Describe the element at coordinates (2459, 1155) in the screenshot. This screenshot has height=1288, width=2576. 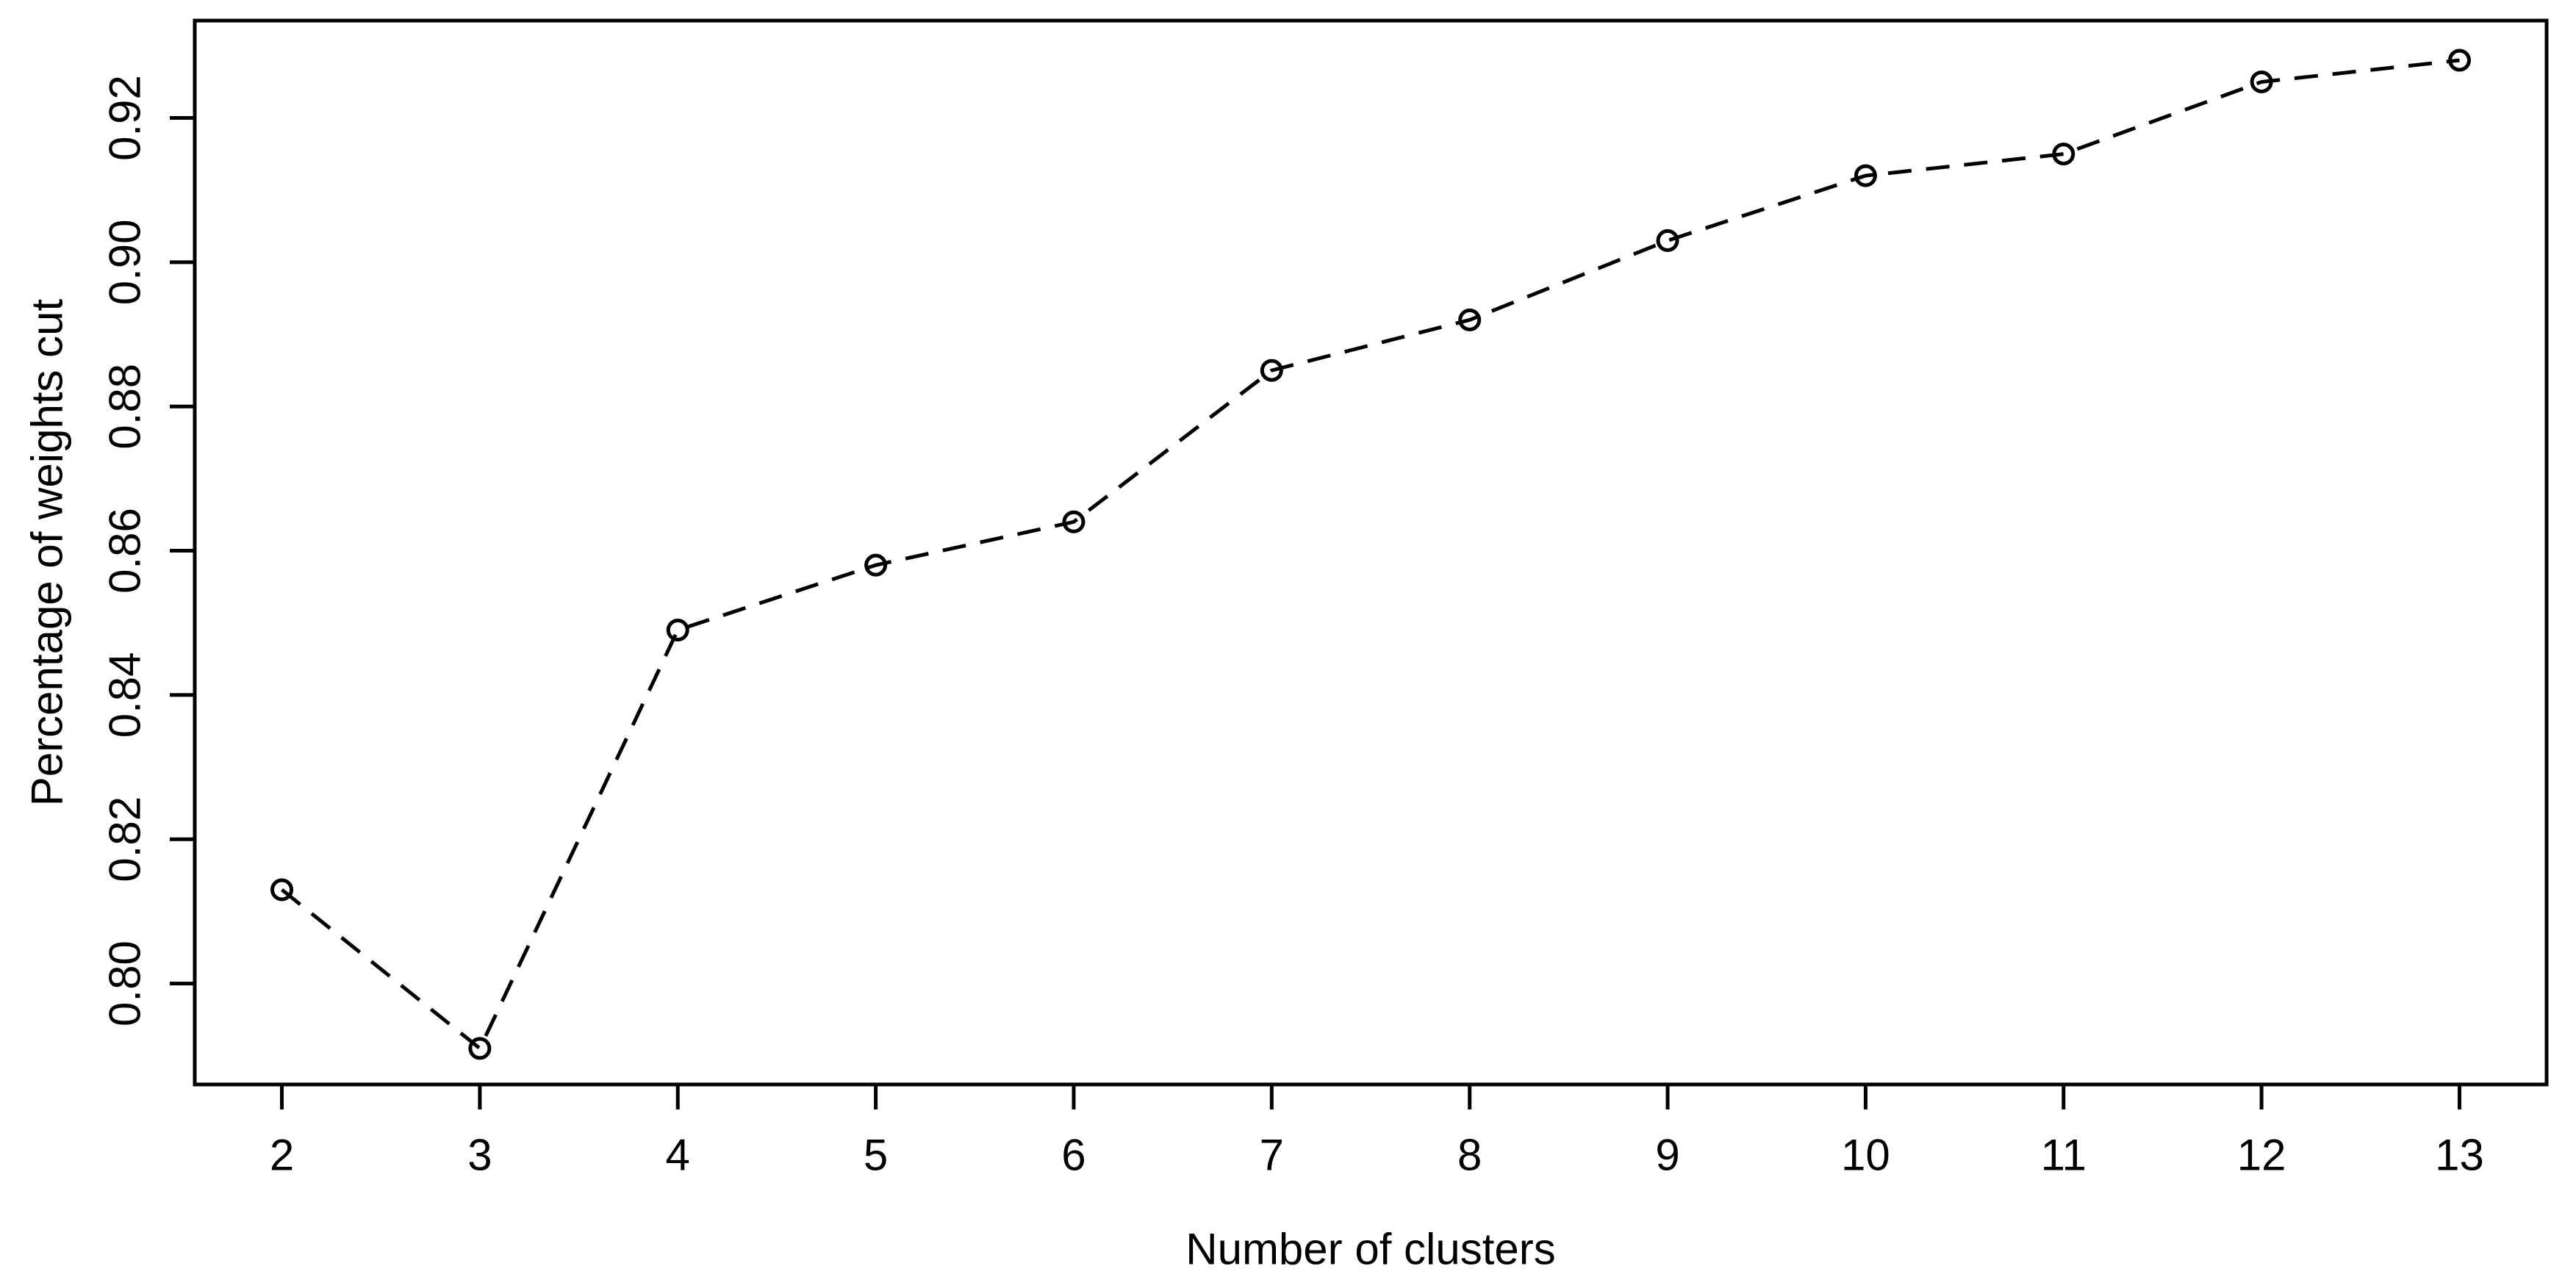
I see `x-tick-label: 13` at that location.